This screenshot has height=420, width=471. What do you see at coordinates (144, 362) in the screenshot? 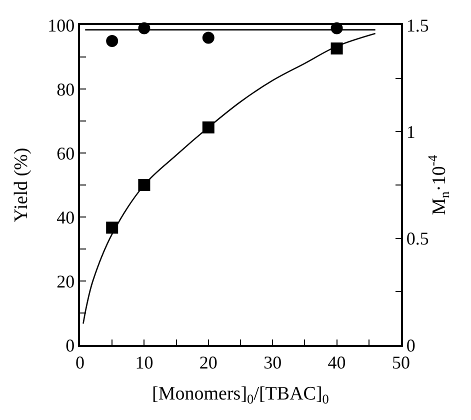
I see `x-tick-label: 10` at bounding box center [144, 362].